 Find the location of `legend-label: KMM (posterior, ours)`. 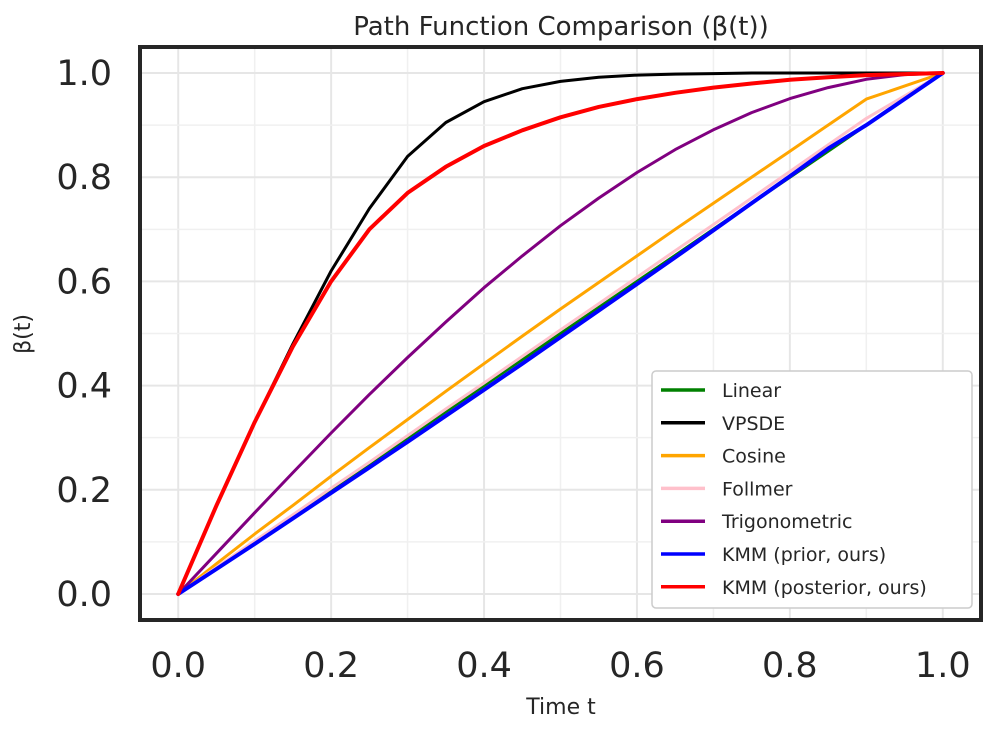

legend-label: KMM (posterior, ours) is located at coordinates (824, 588).